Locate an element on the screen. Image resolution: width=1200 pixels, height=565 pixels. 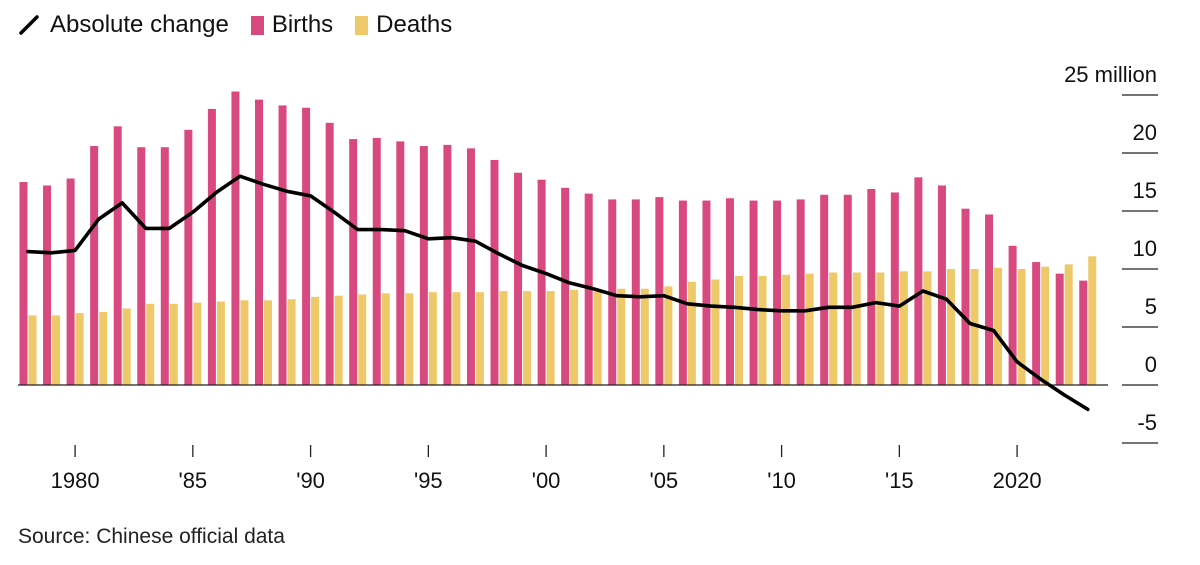
legend-label-deaths: Deaths is located at coordinates (414, 24).